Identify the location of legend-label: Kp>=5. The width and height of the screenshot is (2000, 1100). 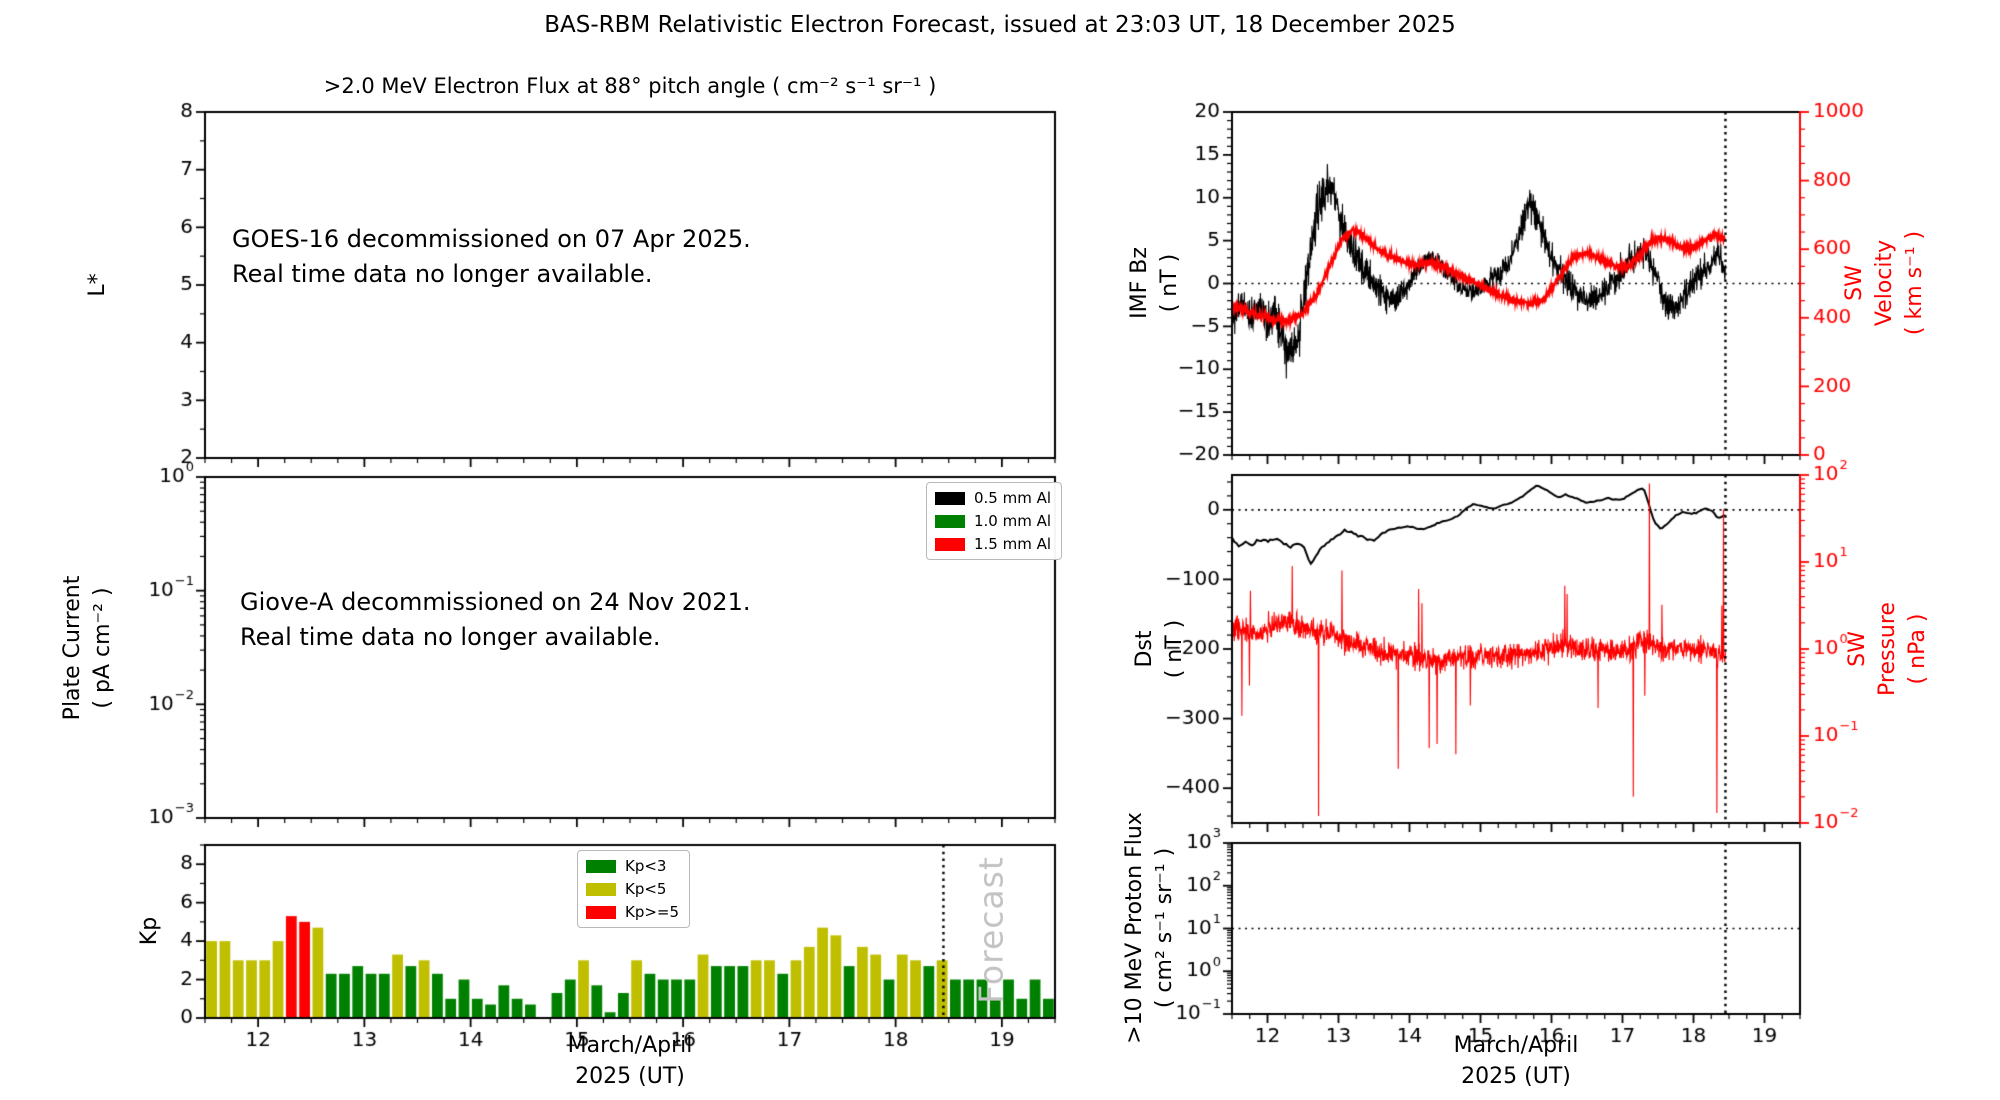
(652, 912).